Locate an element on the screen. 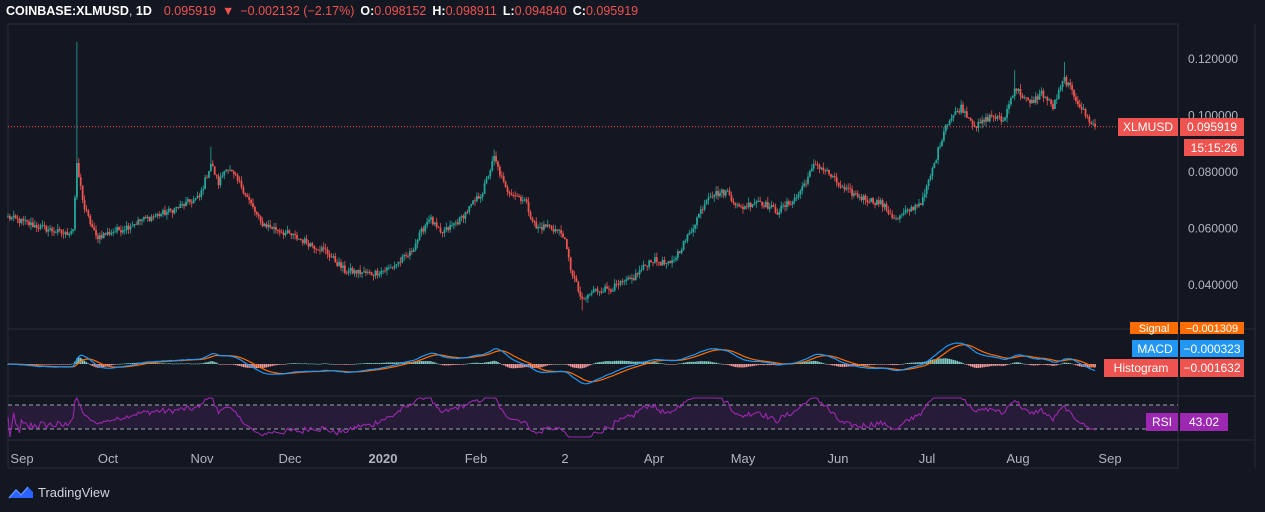  macd-value-bg is located at coordinates (1212, 348).